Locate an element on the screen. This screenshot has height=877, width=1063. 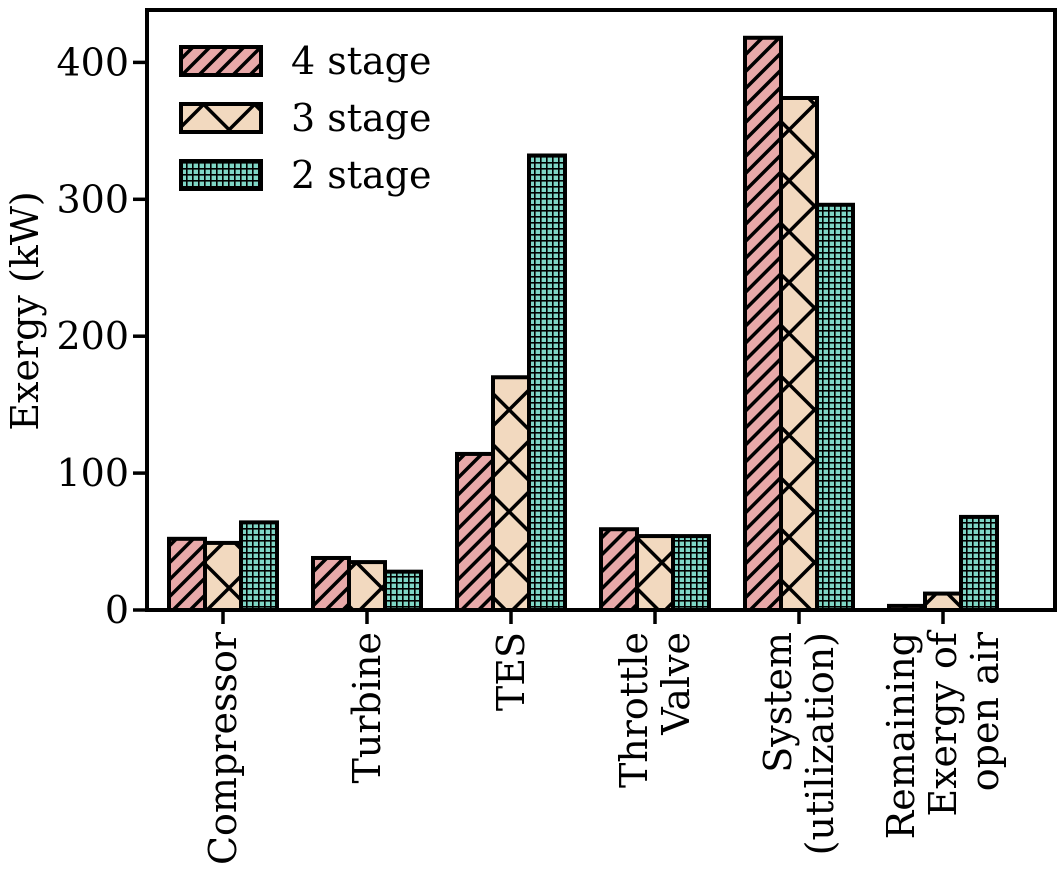
x-tick-label-line: Exergy of is located at coordinates (943, 723).